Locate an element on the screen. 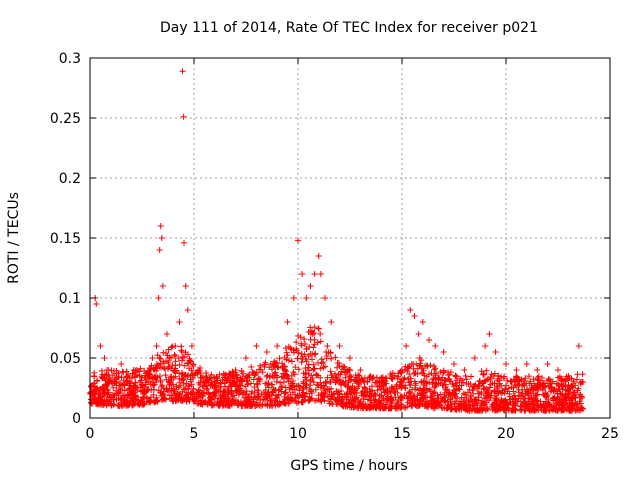 The height and width of the screenshot is (480, 640). x-tick-label: 20 is located at coordinates (506, 434).